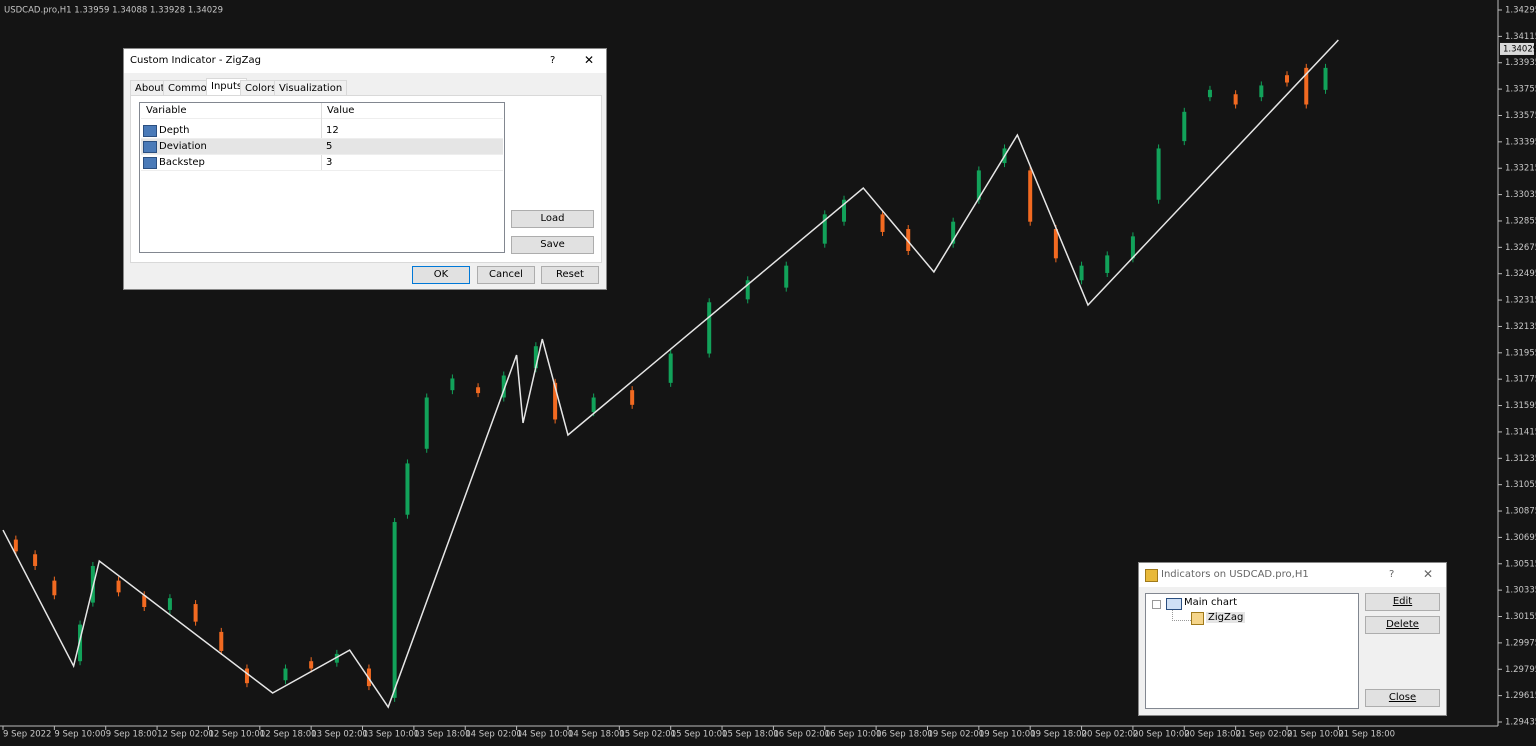 The height and width of the screenshot is (746, 1536). Describe the element at coordinates (1520, 11) in the screenshot. I see `y-tick-label: 1.34295` at that location.